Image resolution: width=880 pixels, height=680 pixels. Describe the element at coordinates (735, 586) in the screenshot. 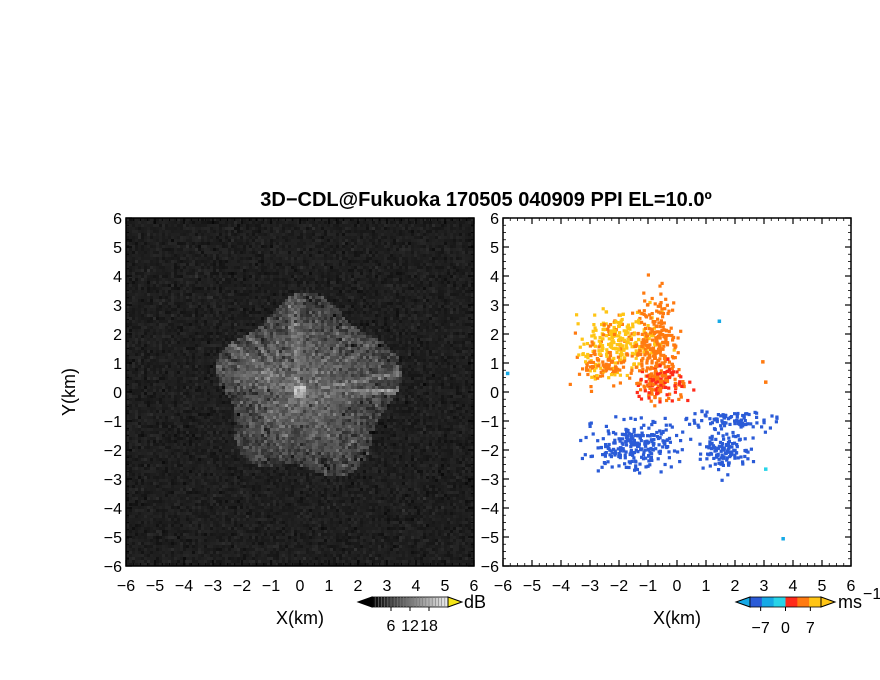

I see `x-tick-label: 2` at that location.